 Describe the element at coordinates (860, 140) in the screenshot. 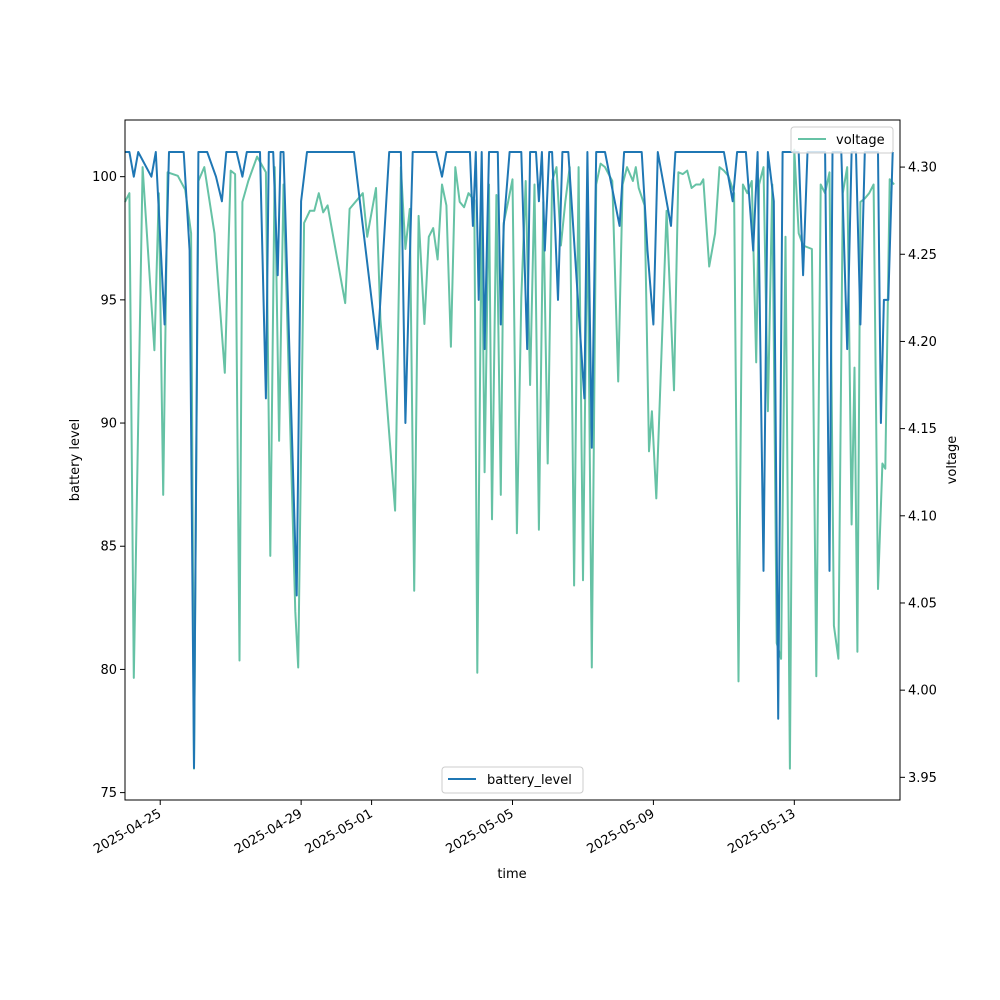

I see `legend-voltage-label: voltage` at that location.